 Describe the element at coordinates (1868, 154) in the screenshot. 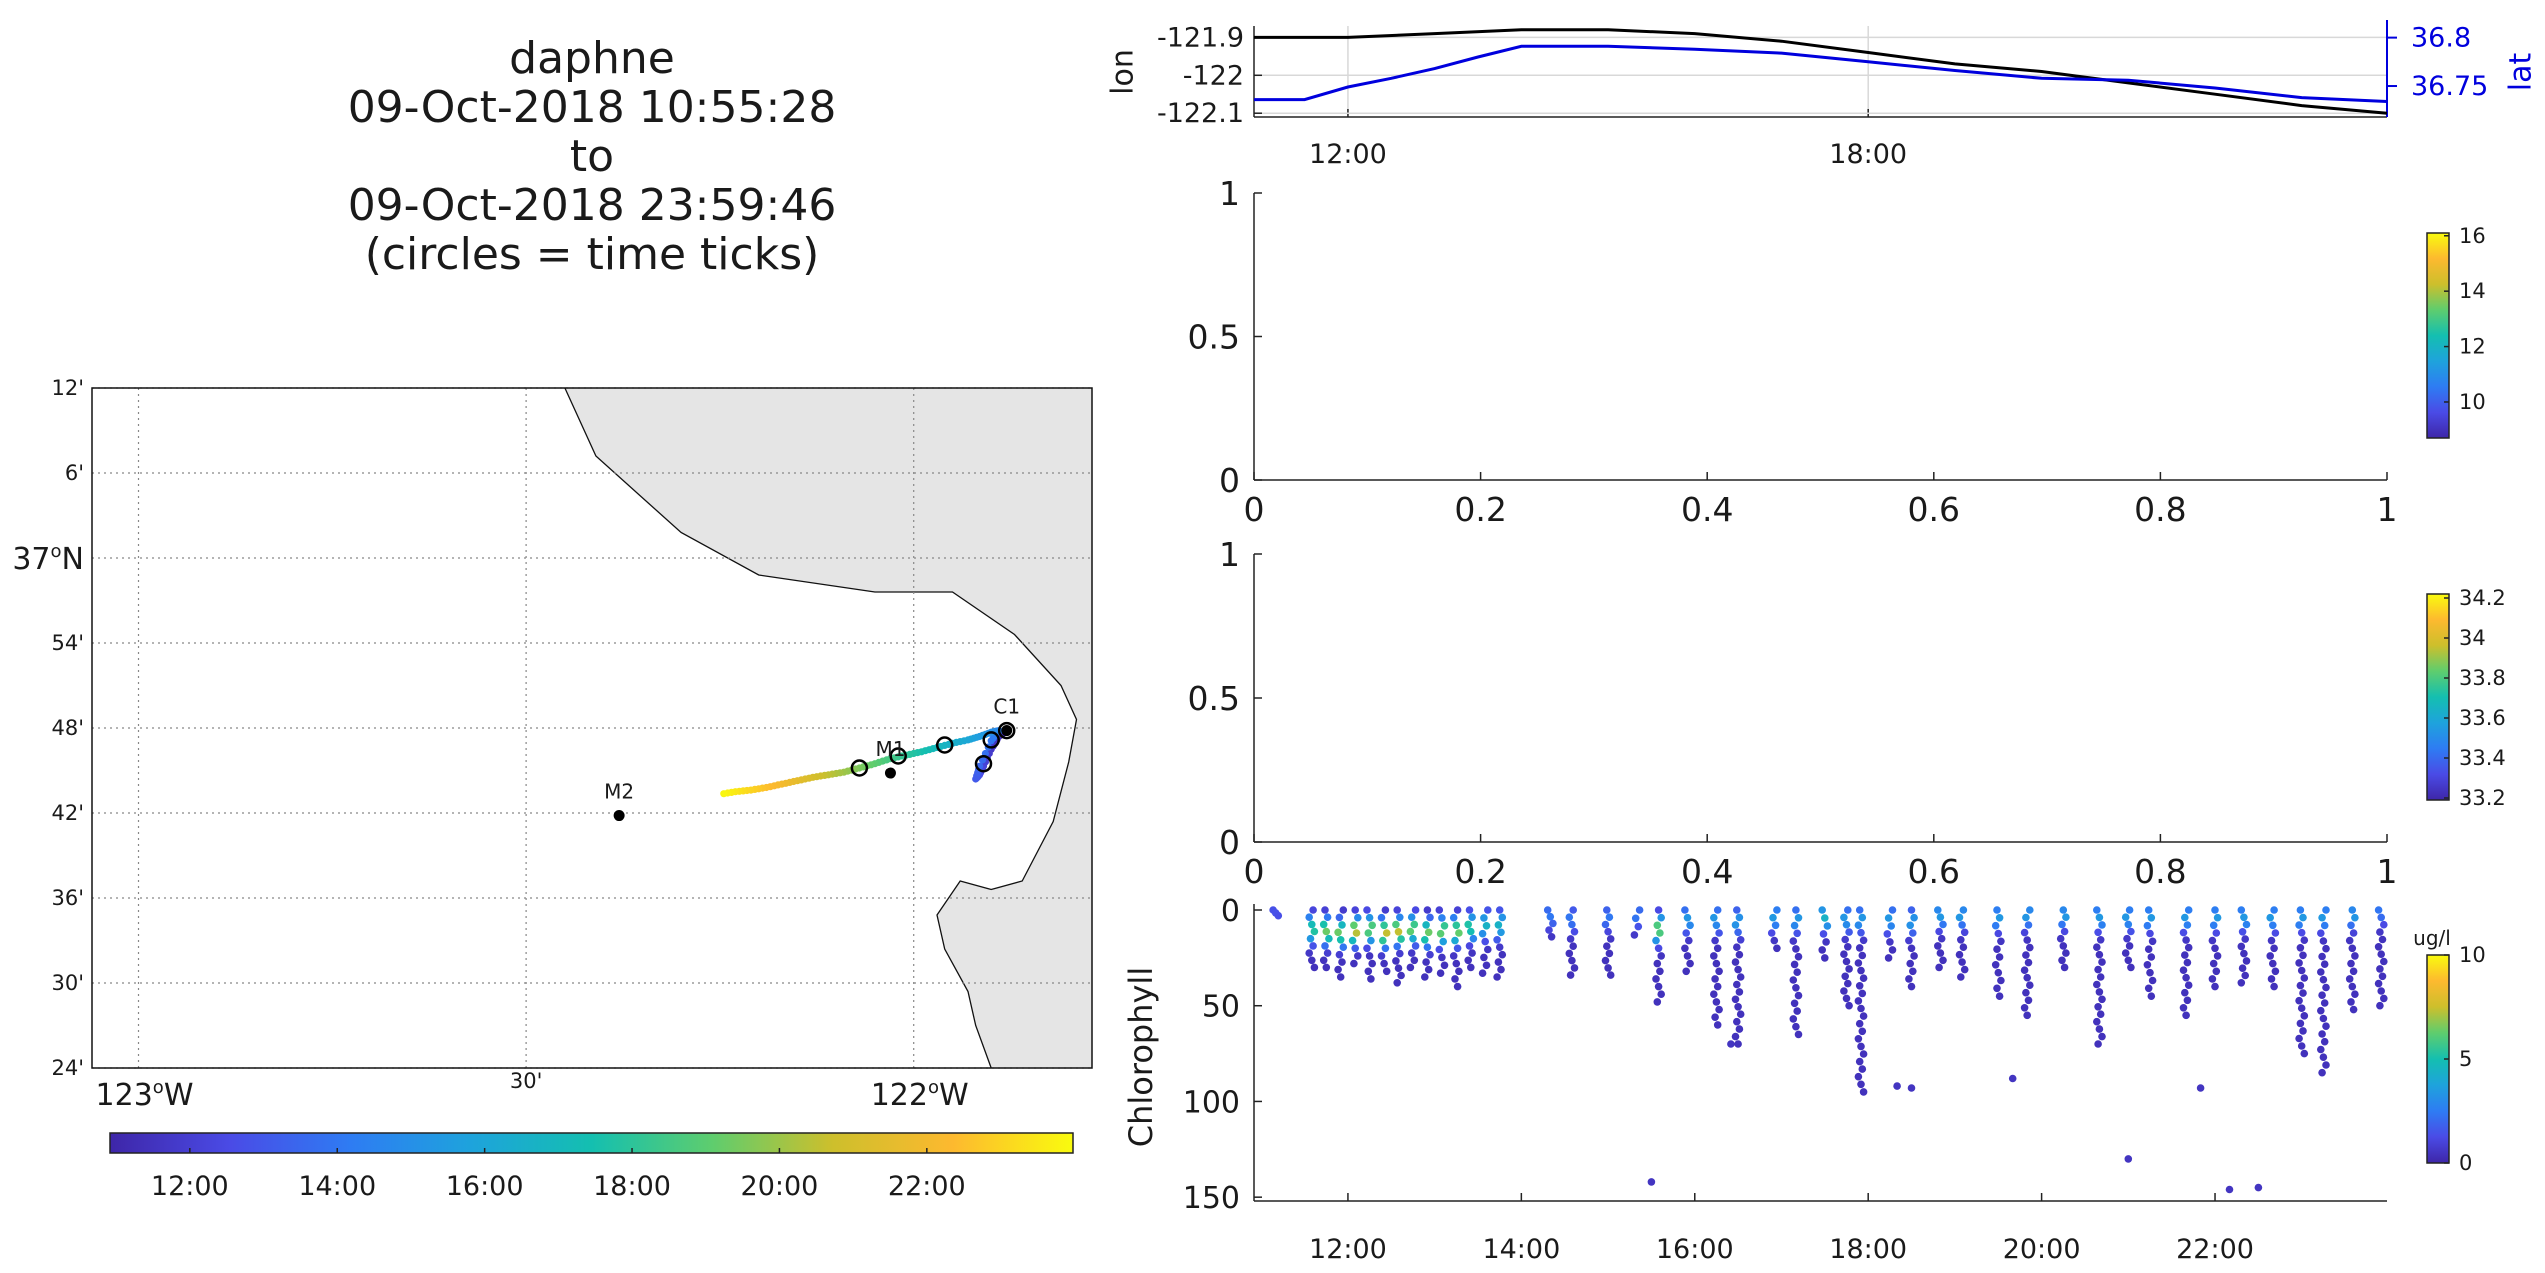

I see `position-x-tick-label: 18:00` at that location.